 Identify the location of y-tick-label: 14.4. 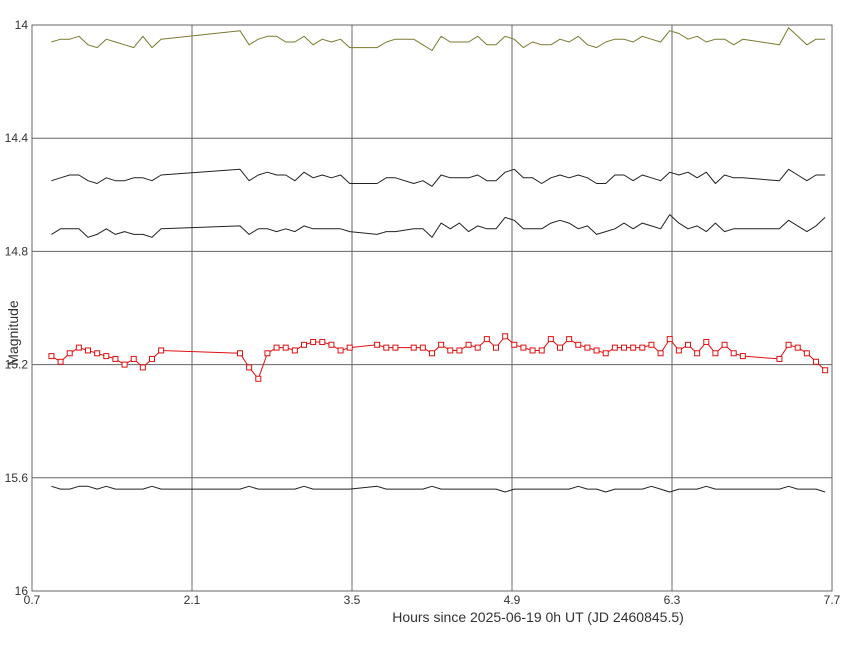
(17, 138).